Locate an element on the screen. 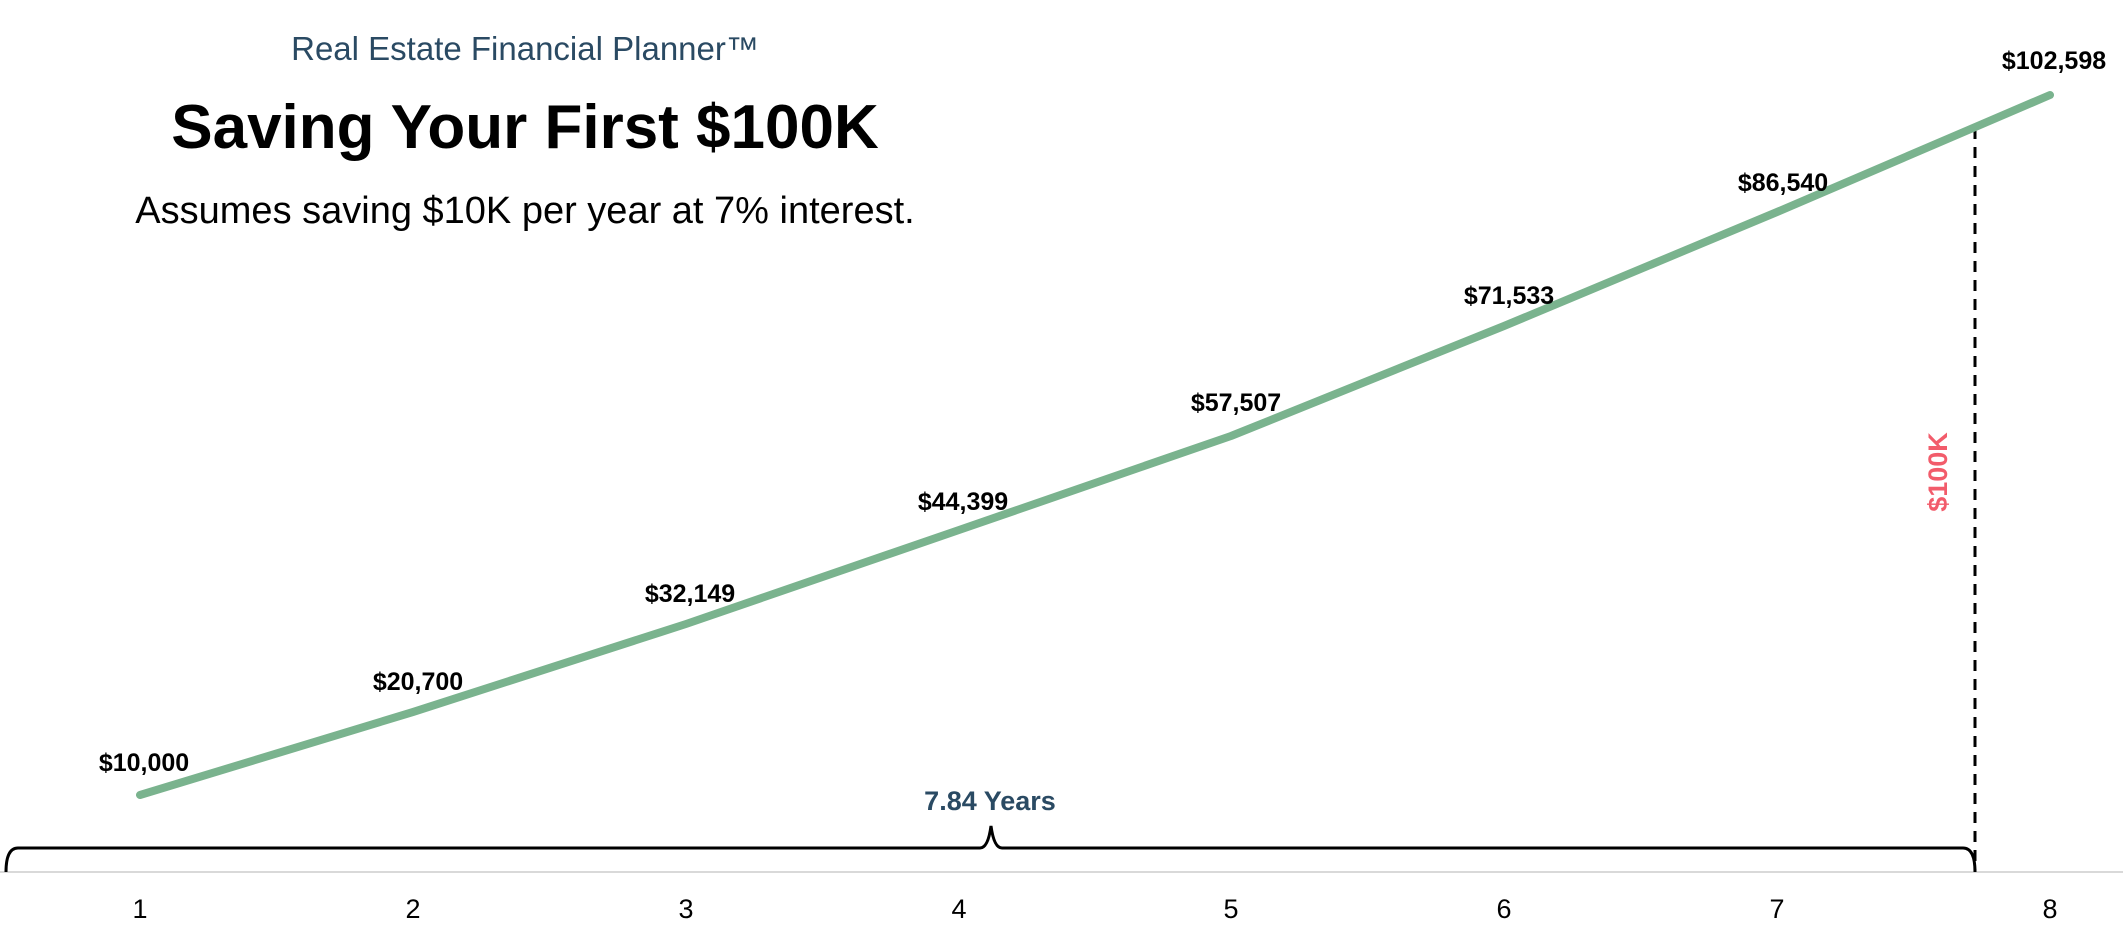 The image size is (2123, 925). data-label: $57,507 is located at coordinates (1236, 403).